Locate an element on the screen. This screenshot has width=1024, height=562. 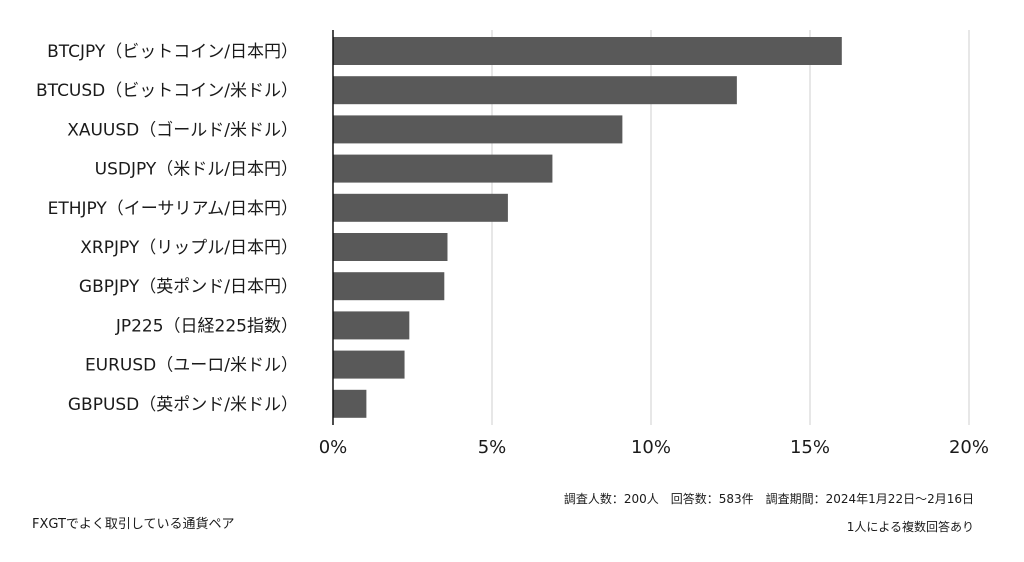
x-tick-label: 5% is located at coordinates (492, 447).